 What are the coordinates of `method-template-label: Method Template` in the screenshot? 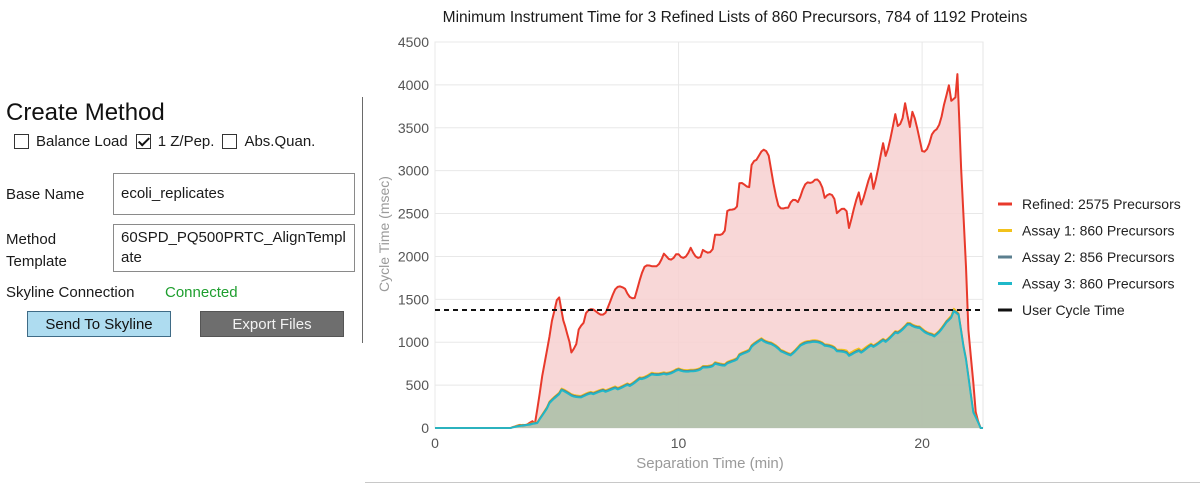 It's located at (36, 250).